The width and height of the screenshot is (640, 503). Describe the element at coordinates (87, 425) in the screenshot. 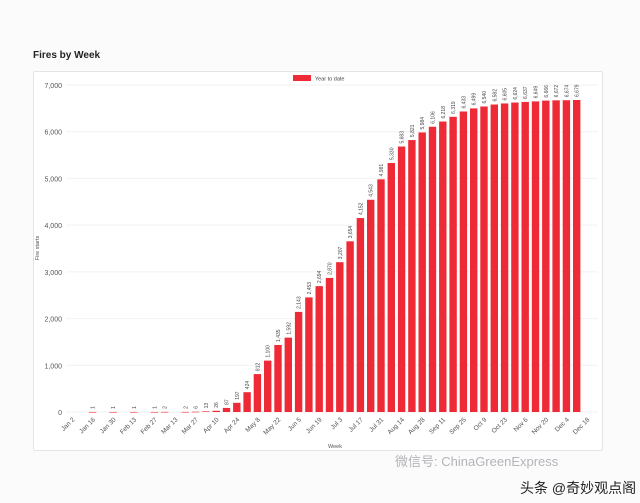

I see `x-tick-label: Jan 16` at that location.